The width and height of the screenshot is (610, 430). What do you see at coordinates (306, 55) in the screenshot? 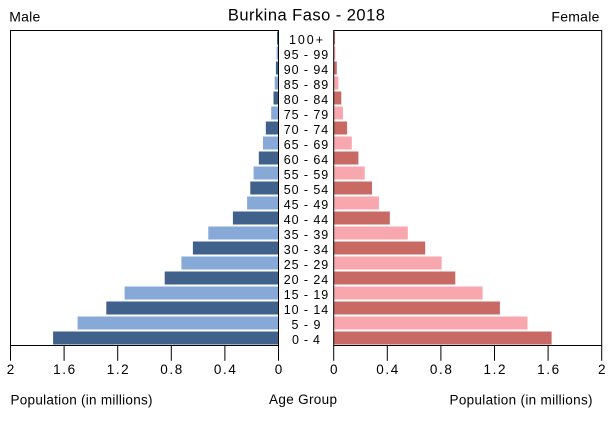
I see `svg-text: 95 - 99` at bounding box center [306, 55].